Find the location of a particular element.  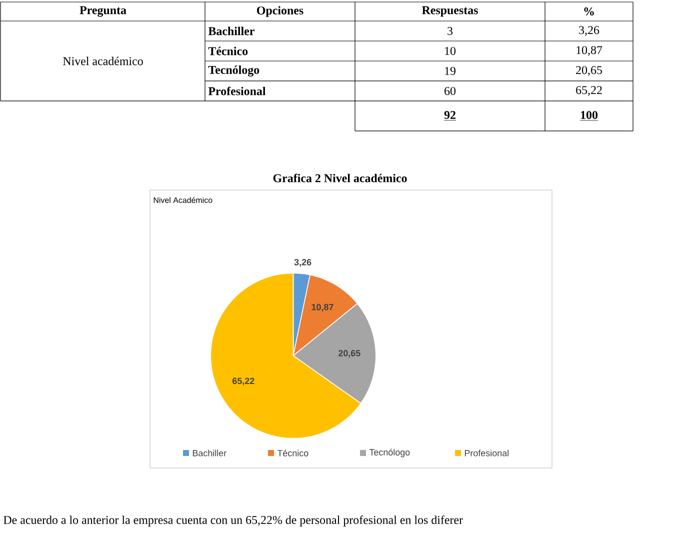

data-label: 3,26 is located at coordinates (303, 263).